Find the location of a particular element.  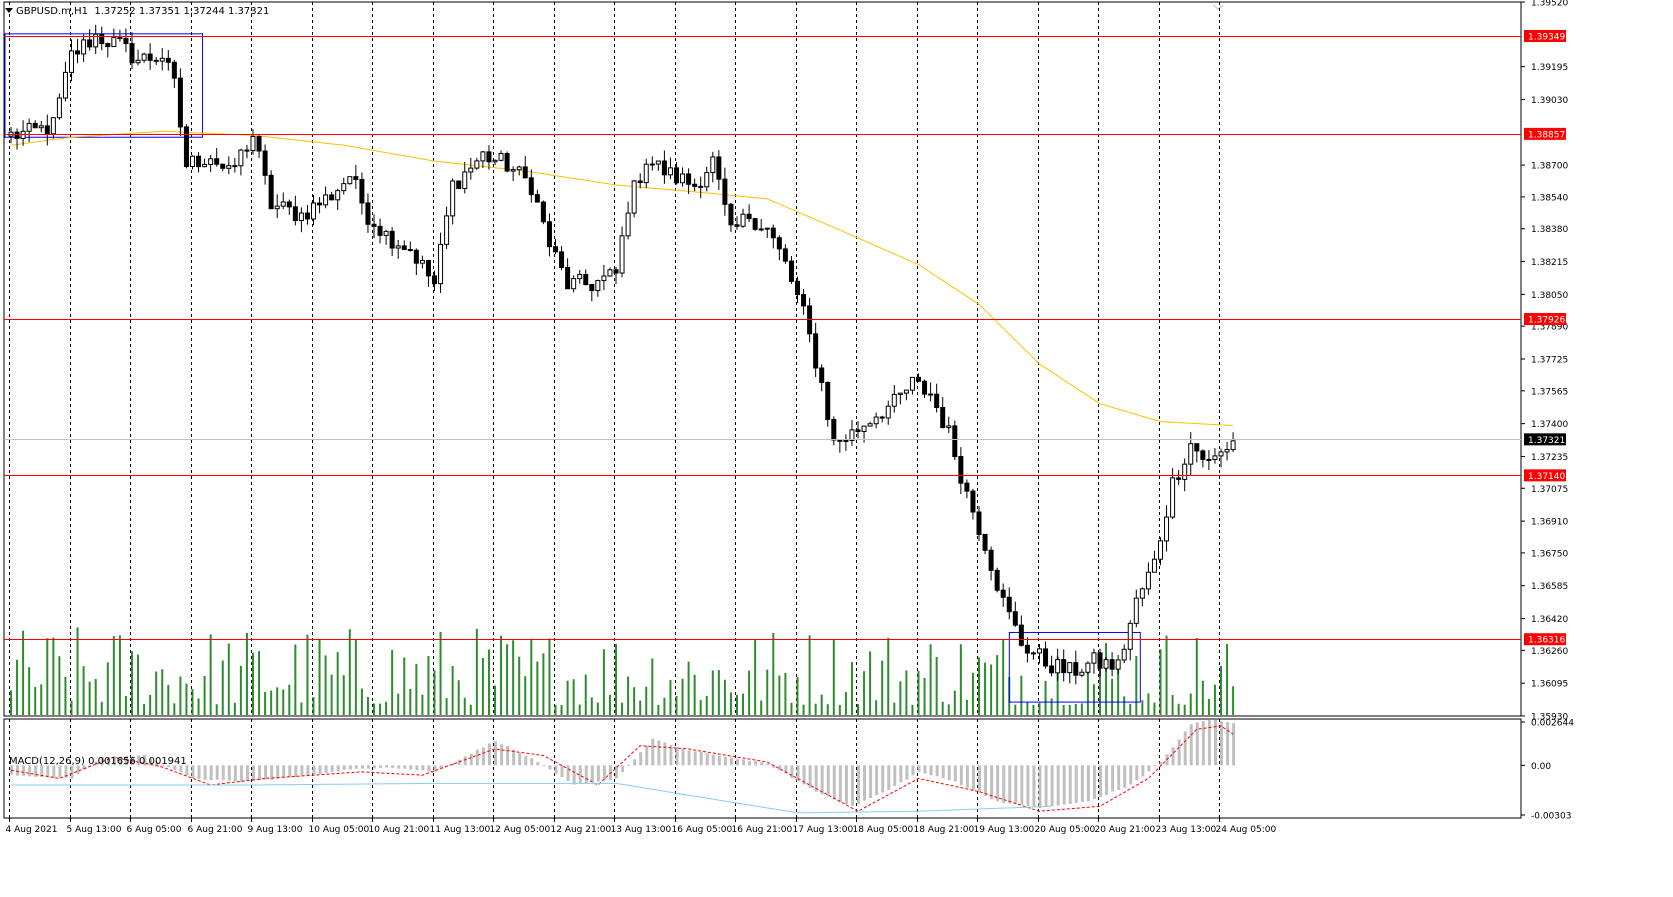

low-value: 1.37244 is located at coordinates (204, 11).